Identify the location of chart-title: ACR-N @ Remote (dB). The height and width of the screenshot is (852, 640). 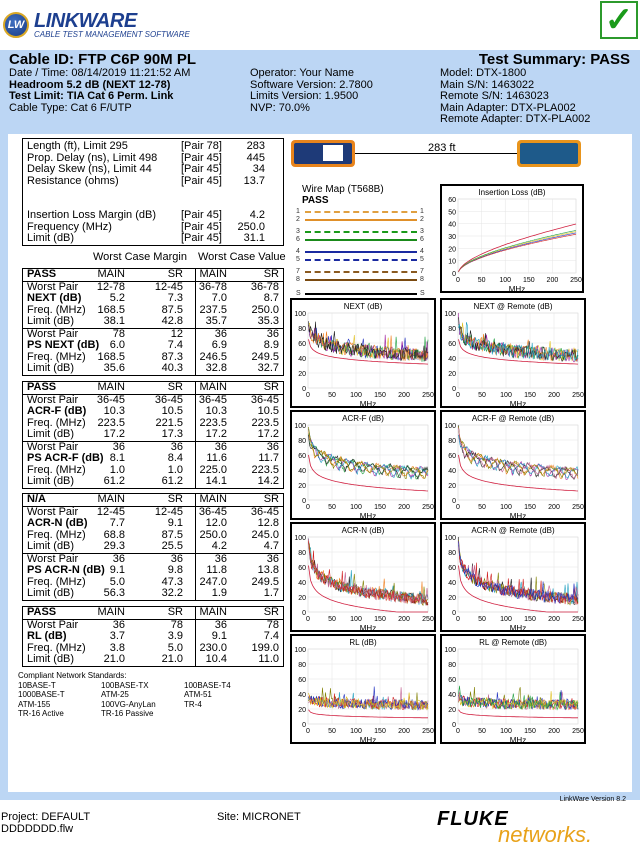
(513, 530).